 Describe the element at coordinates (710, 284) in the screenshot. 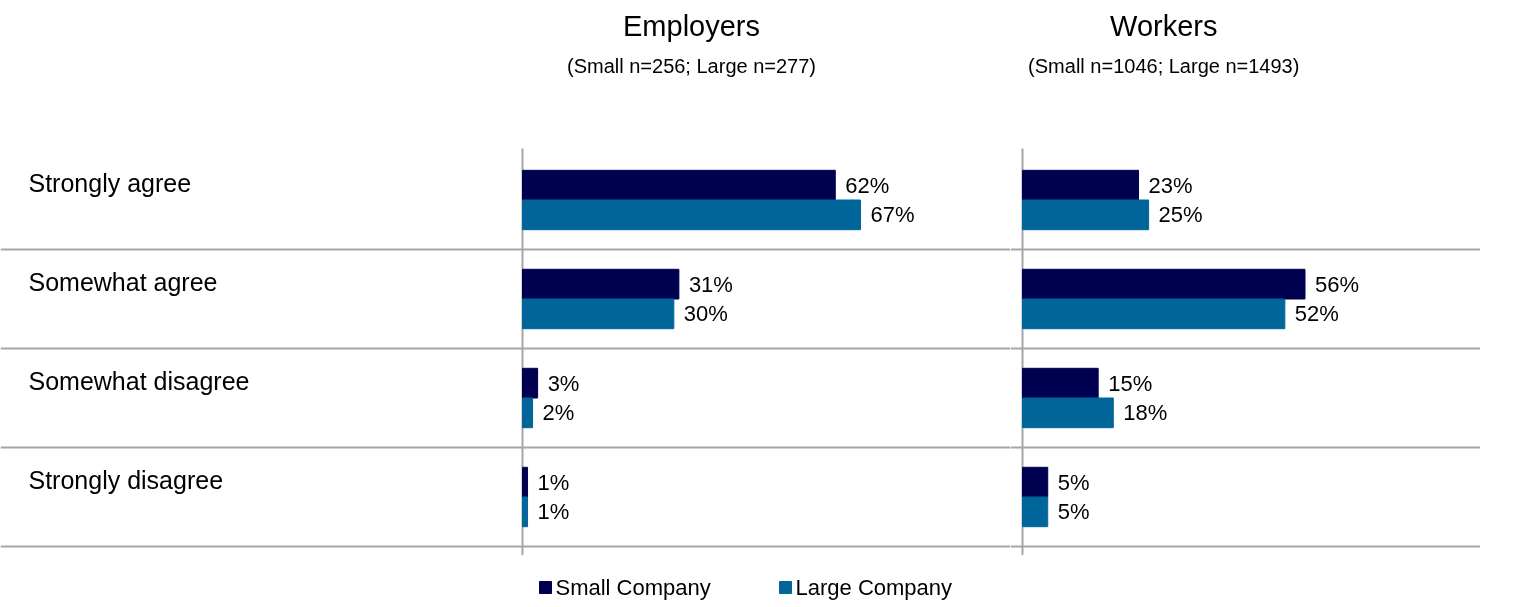

I see `data-label: 31%` at that location.